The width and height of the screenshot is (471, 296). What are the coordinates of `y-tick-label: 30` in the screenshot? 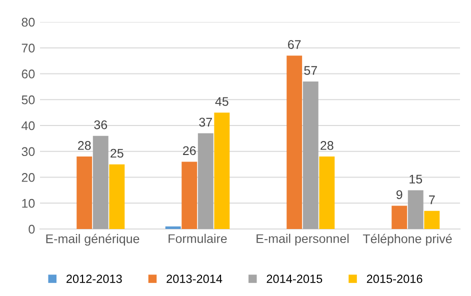 It's located at (28, 151).